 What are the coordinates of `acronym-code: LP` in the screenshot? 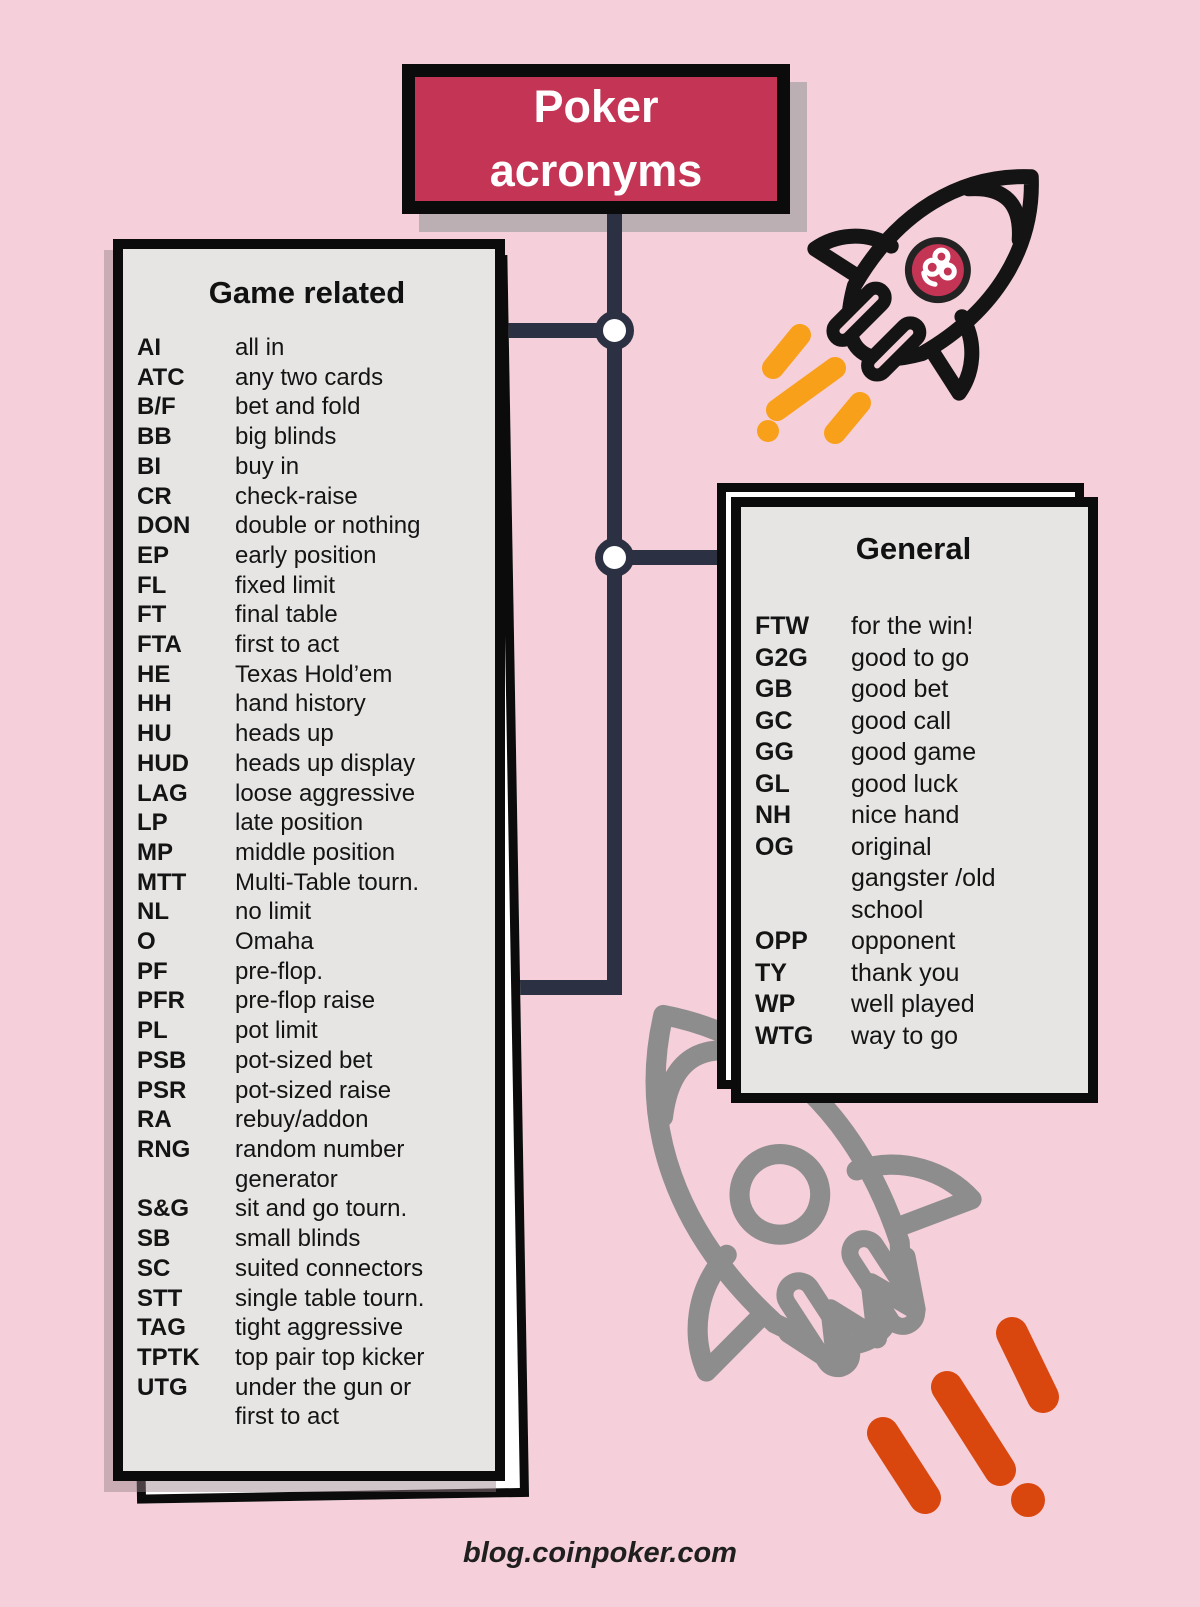 It's located at (152, 823).